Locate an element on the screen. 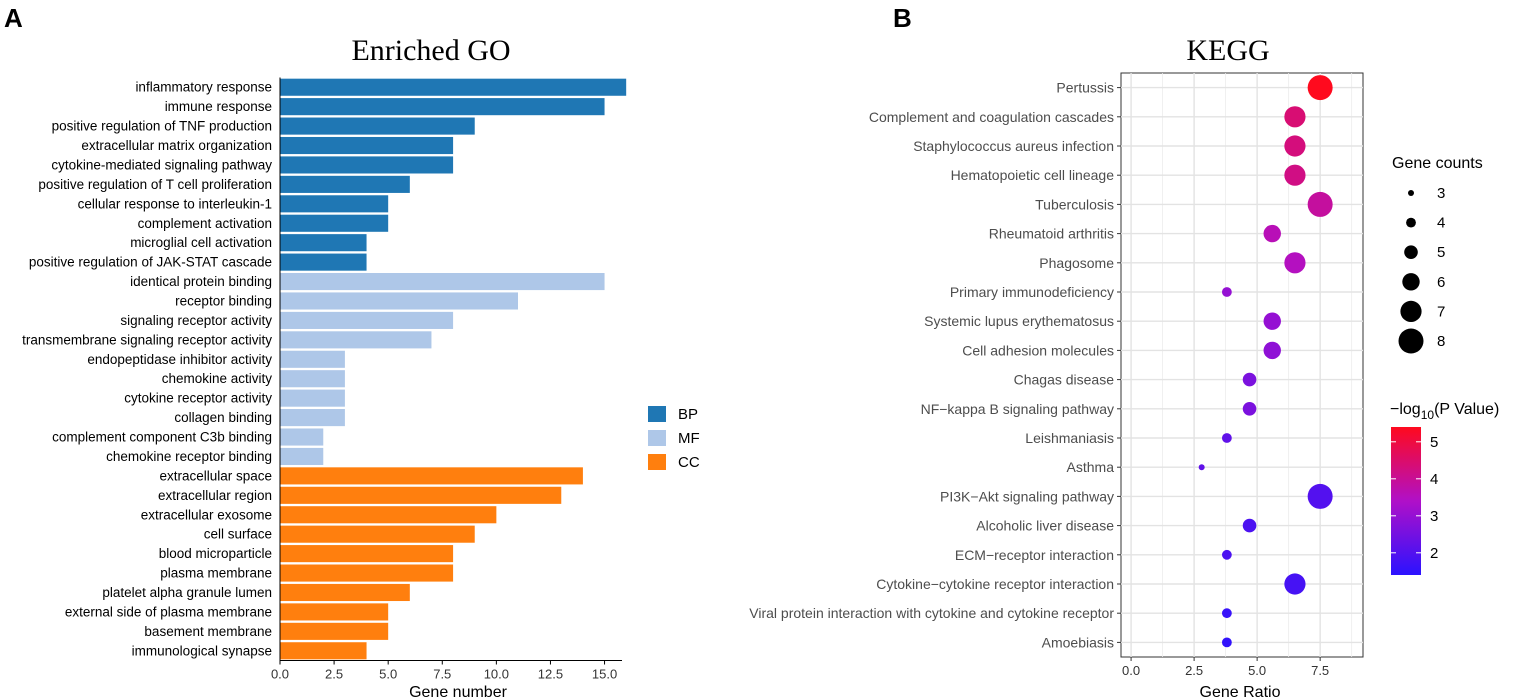 This screenshot has height=699, width=1526. kegg-category-label: Leishmaniasis is located at coordinates (1069, 438).